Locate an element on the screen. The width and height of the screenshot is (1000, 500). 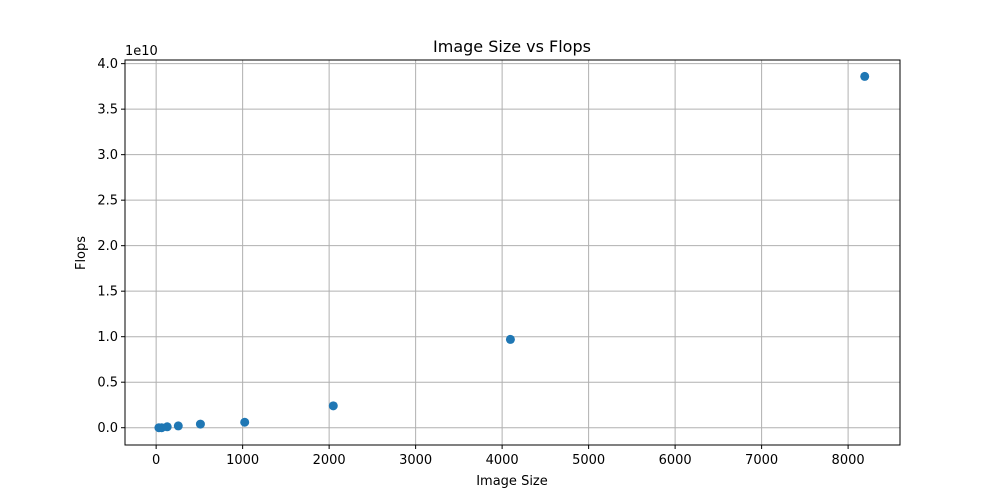
y-tick-label: 0.5 is located at coordinates (107, 383).